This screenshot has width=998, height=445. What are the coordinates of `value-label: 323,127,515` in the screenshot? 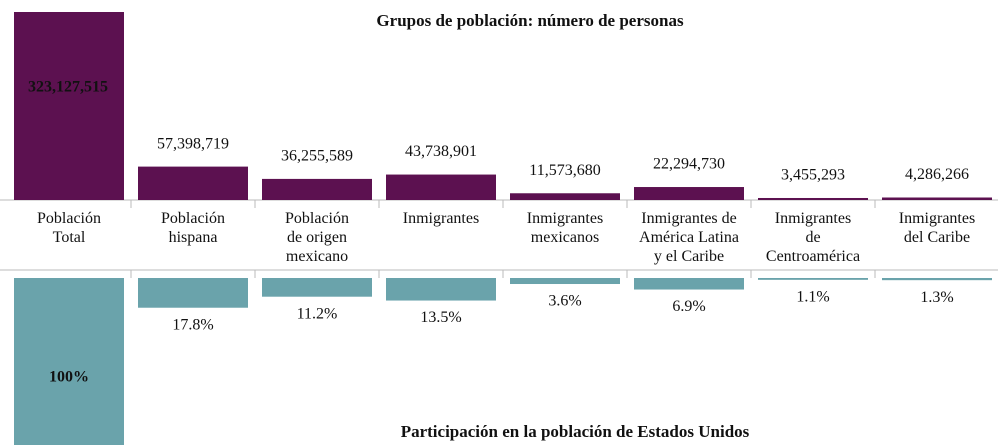 It's located at (68, 87).